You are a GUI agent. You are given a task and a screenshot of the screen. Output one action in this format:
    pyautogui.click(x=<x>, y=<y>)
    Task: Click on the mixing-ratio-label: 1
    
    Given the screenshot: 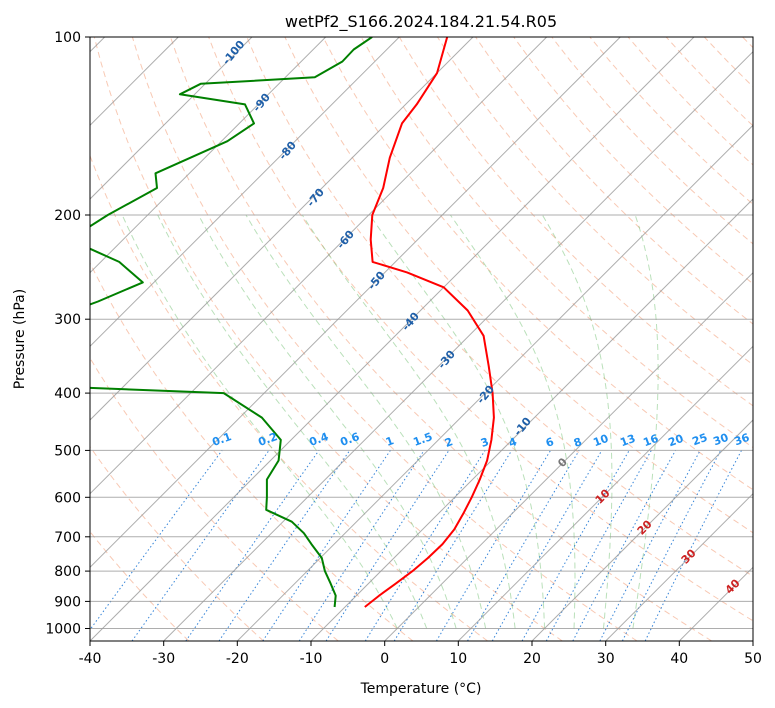 What is the action you would take?
    pyautogui.click(x=390, y=441)
    